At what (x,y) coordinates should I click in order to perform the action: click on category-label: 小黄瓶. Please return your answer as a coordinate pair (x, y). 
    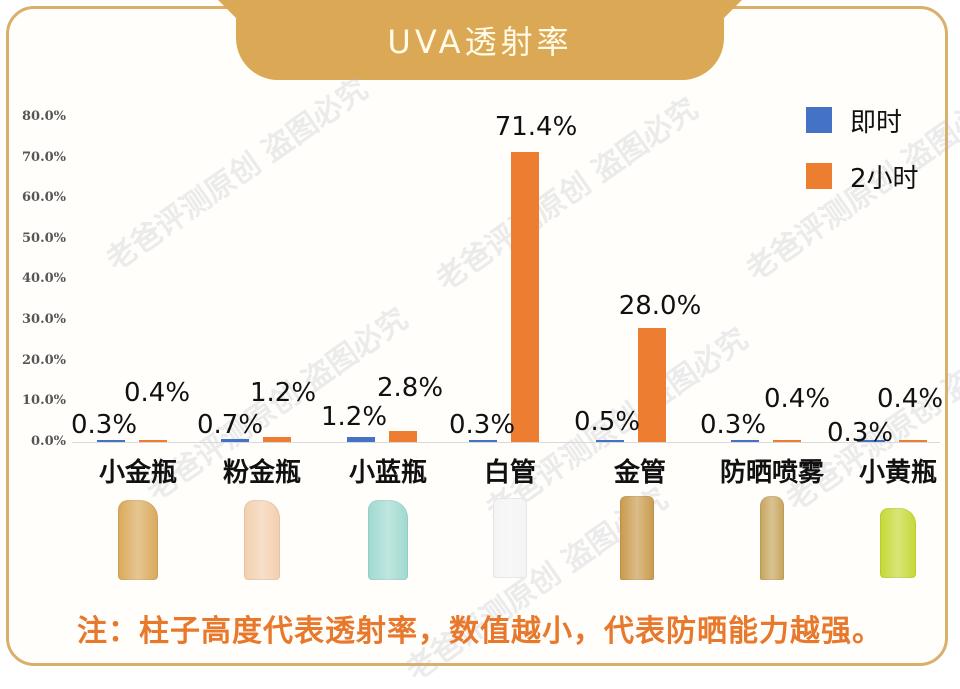
    Looking at the image, I should click on (898, 473).